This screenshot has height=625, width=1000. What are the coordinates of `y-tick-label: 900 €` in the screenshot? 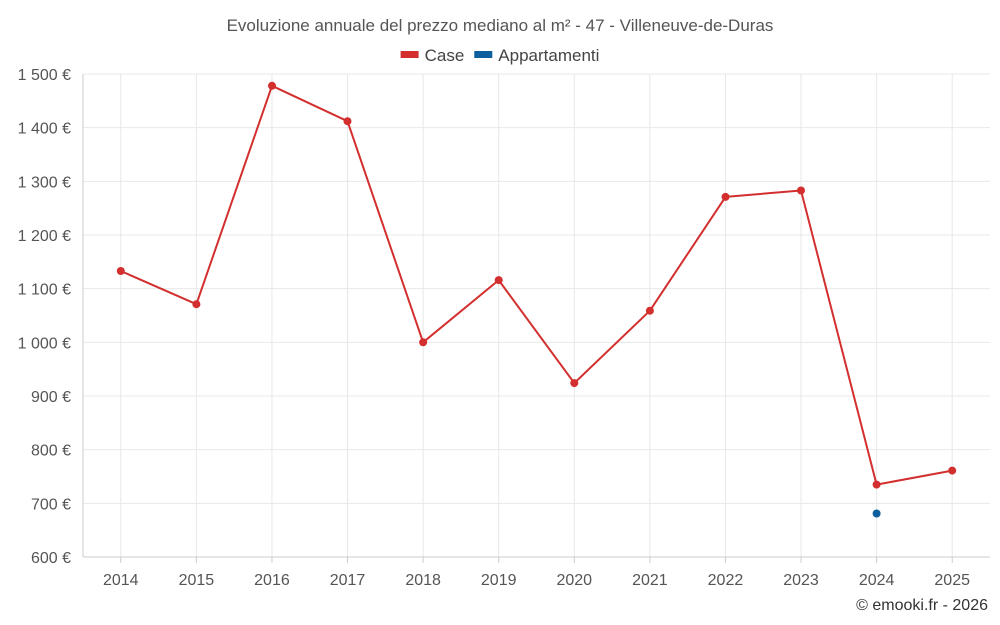 It's located at (51, 397).